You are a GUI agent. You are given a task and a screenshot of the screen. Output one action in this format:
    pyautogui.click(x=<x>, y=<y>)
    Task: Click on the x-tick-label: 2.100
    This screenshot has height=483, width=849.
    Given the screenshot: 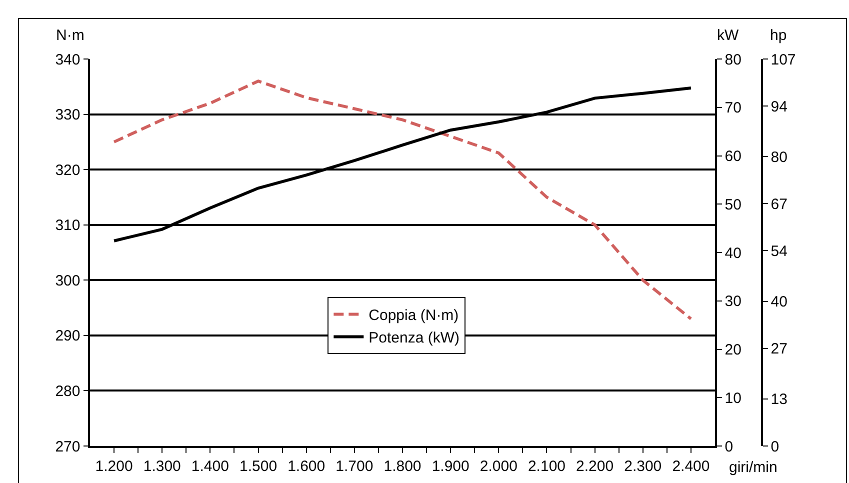 What is the action you would take?
    pyautogui.click(x=547, y=466)
    